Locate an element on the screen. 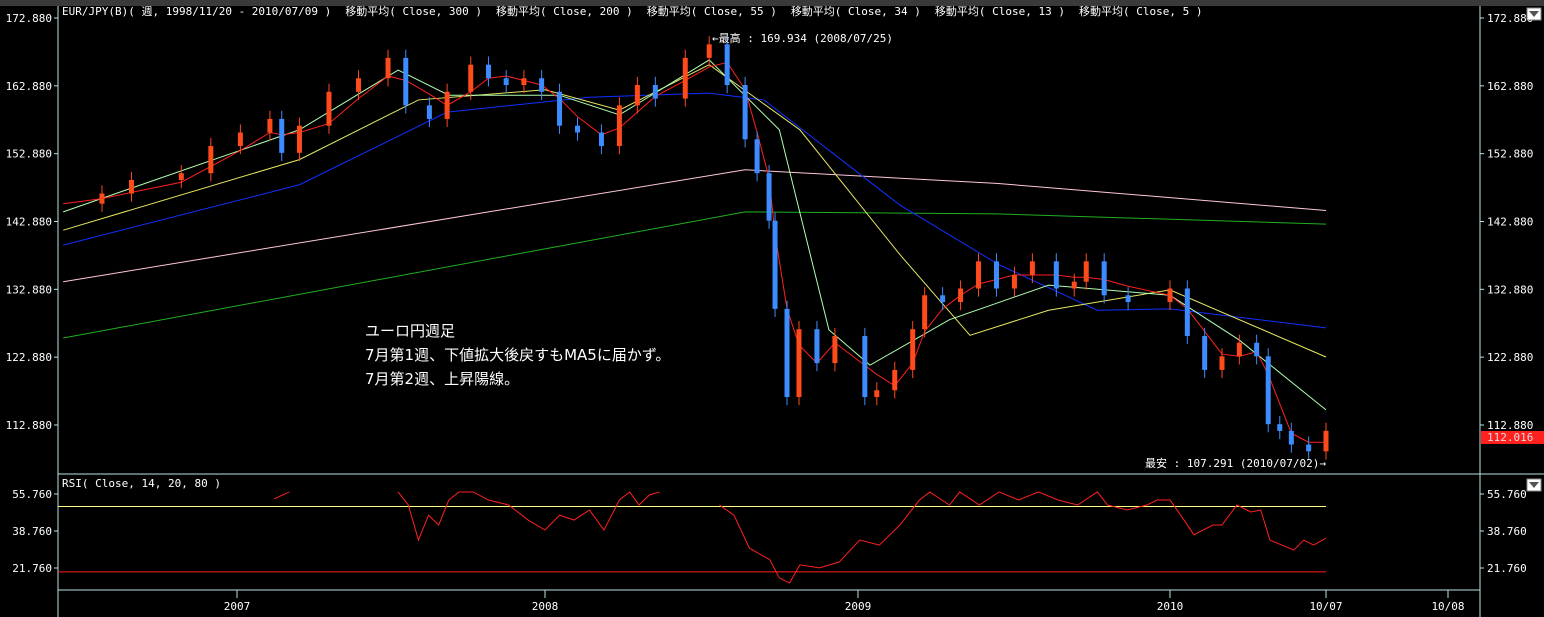 The width and height of the screenshot is (1544, 617). header-indicator: 移動平均( Close, 200 ) is located at coordinates (564, 11).